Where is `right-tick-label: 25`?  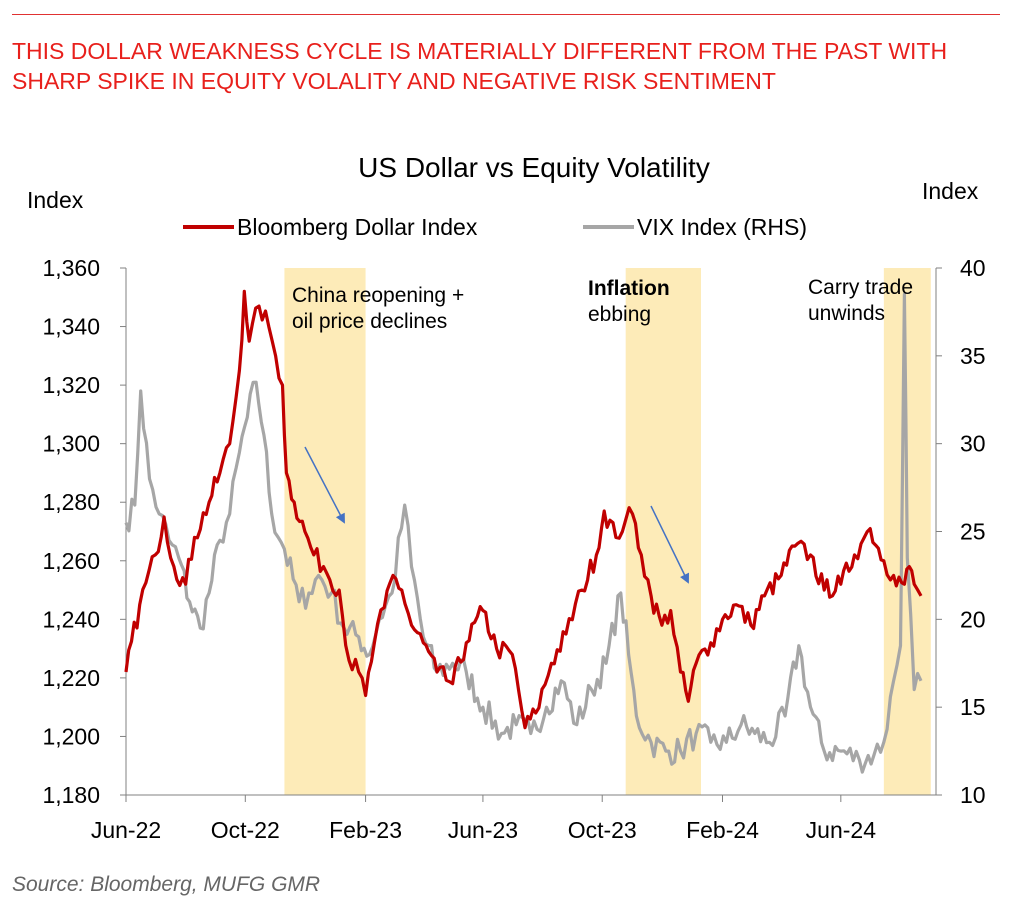 right-tick-label: 25 is located at coordinates (973, 532).